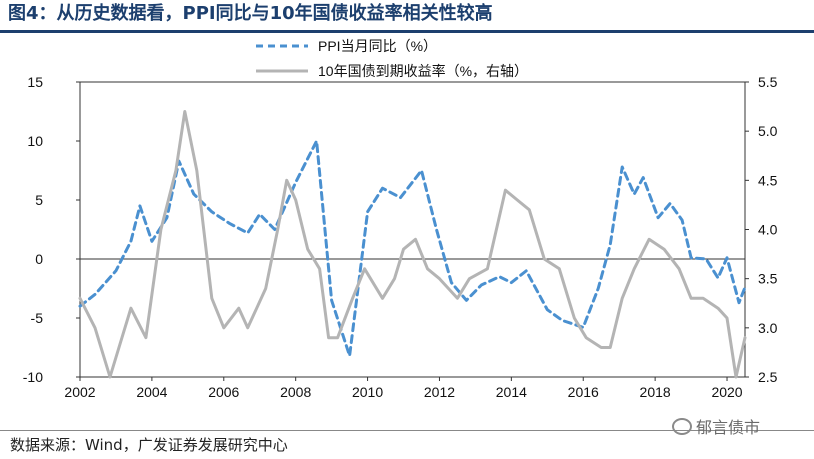  What do you see at coordinates (295, 392) in the screenshot?
I see `x-tick-label: 2008` at bounding box center [295, 392].